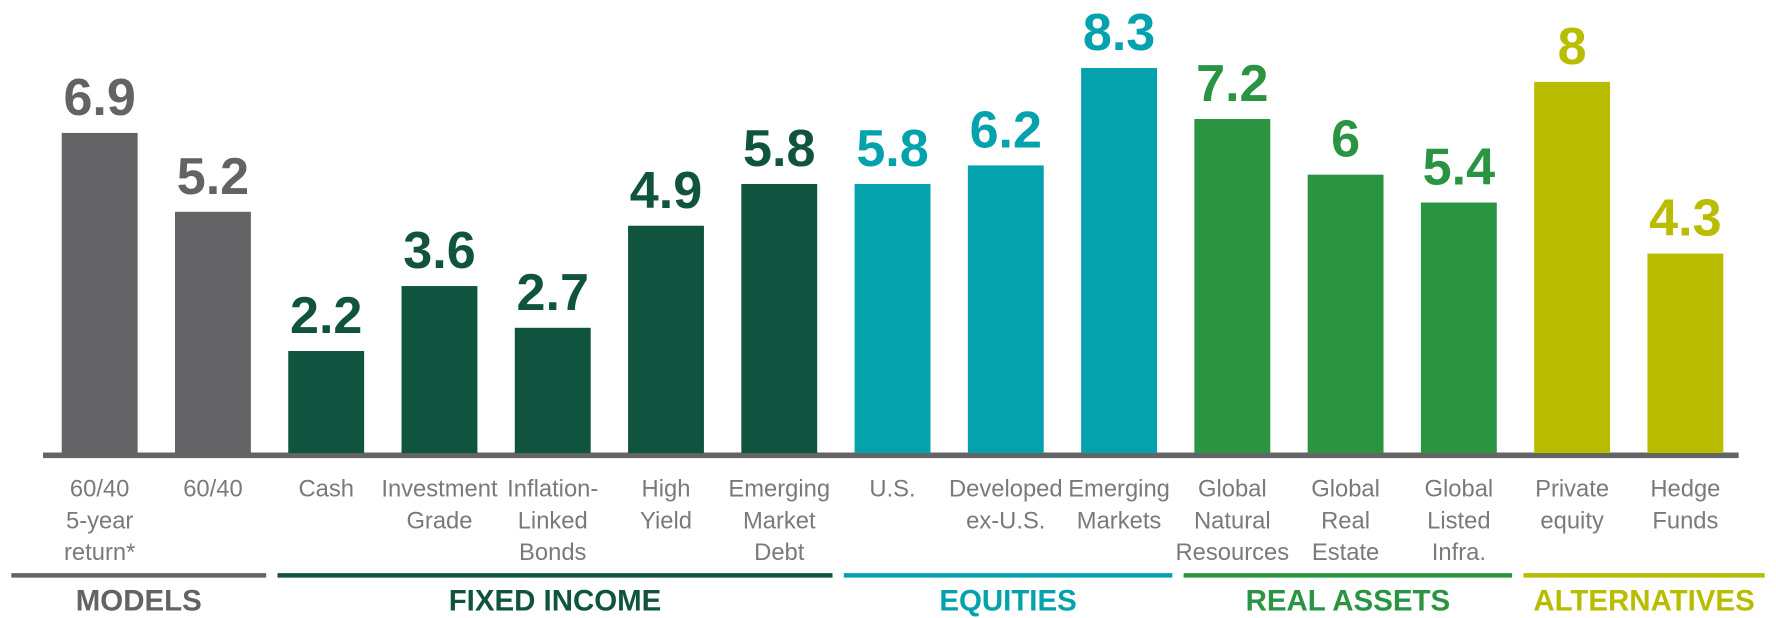  What do you see at coordinates (325, 489) in the screenshot?
I see `category-label: Cash` at bounding box center [325, 489].